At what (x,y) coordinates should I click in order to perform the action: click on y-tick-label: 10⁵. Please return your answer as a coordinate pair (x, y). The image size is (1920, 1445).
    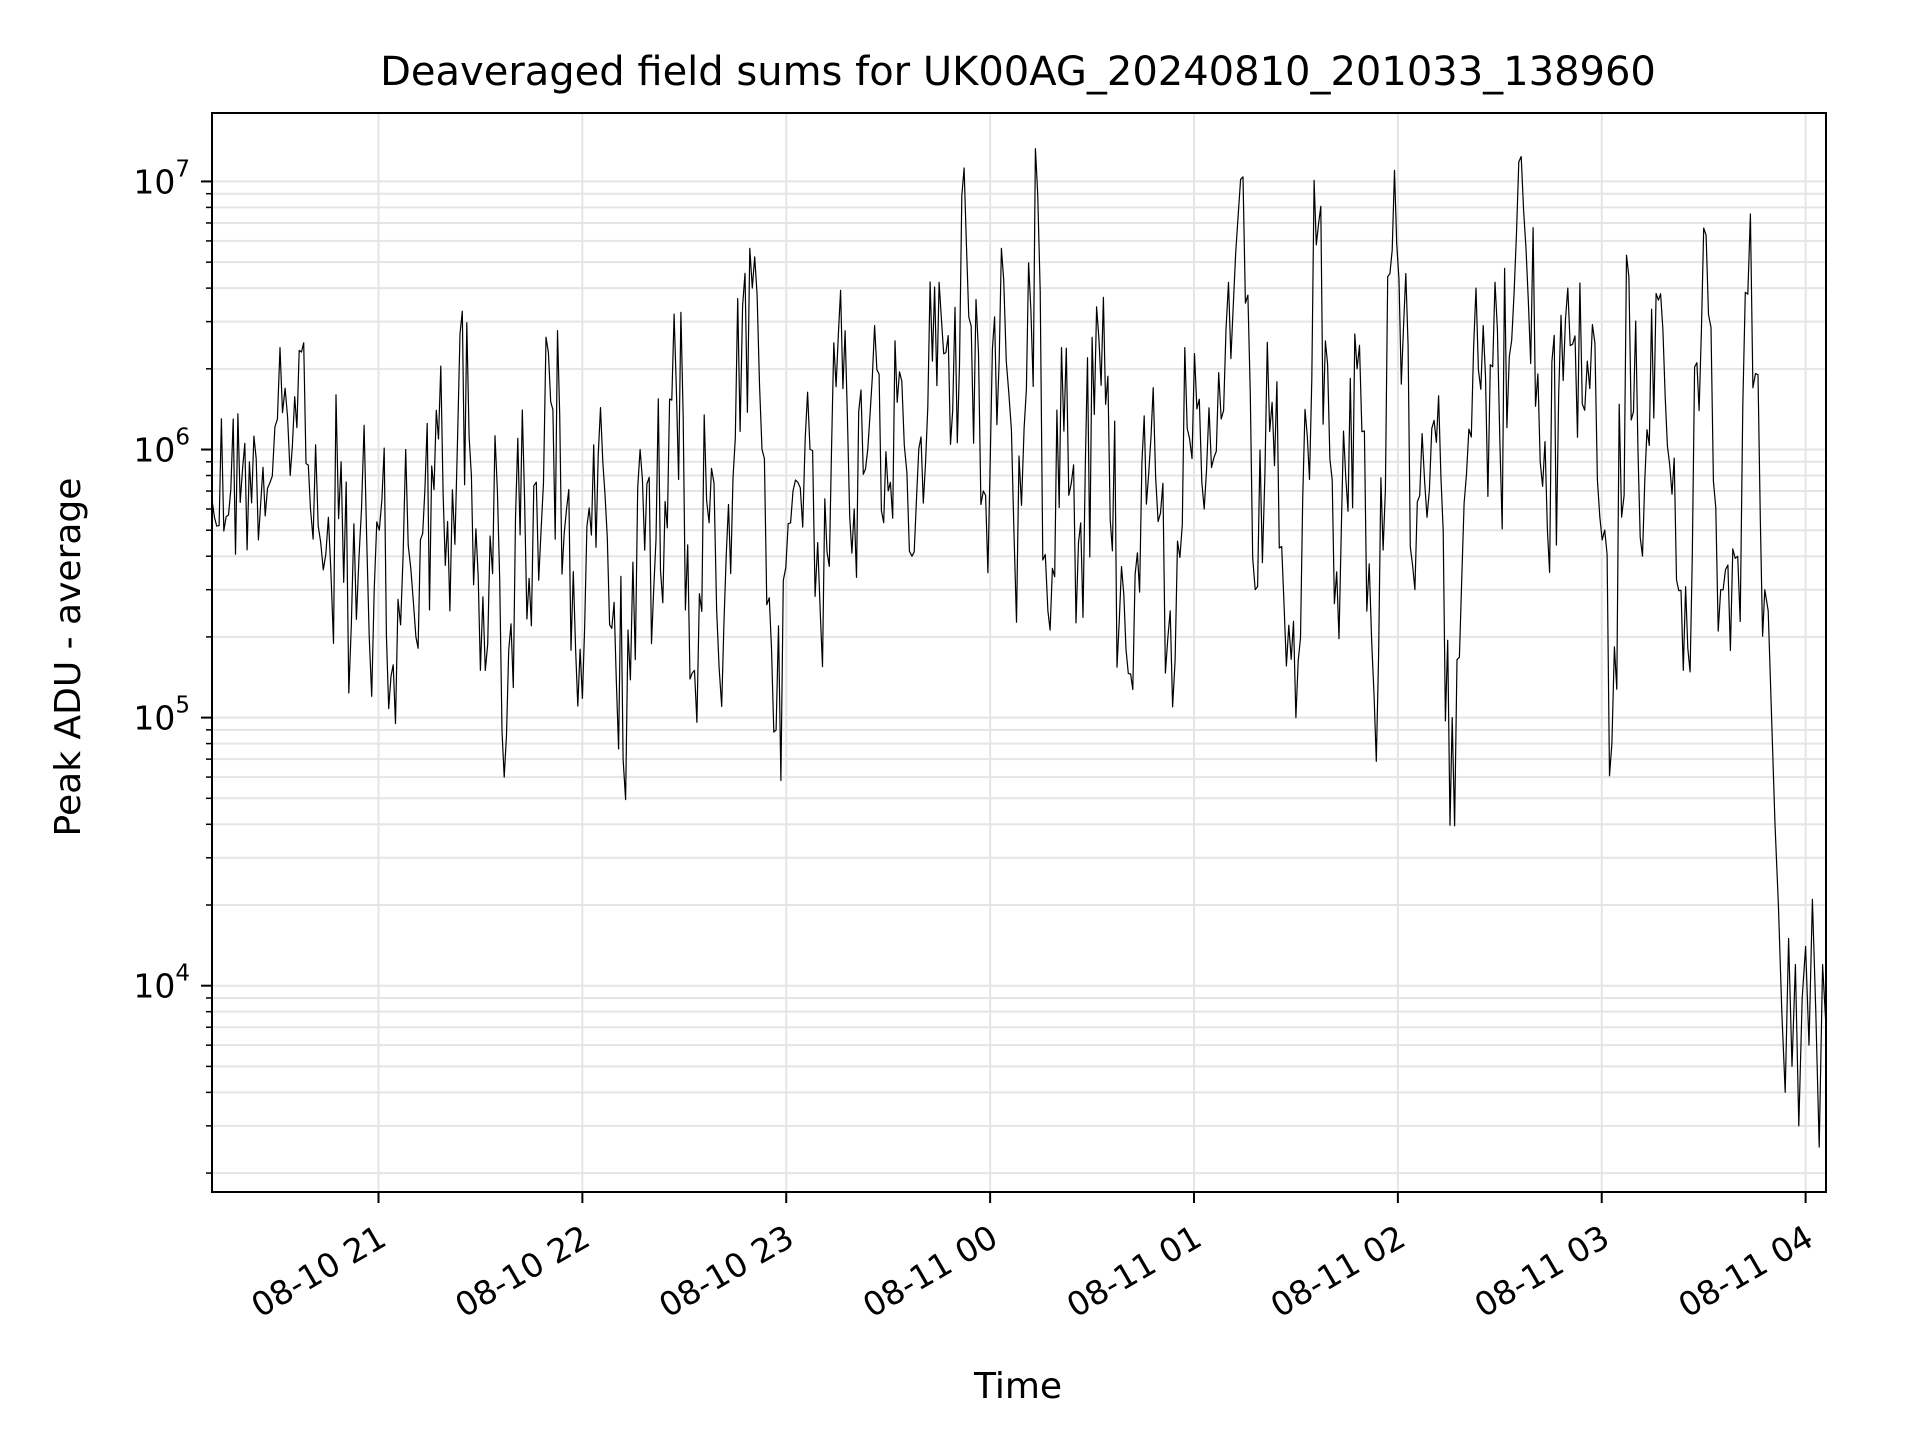
    Looking at the image, I should click on (161, 715).